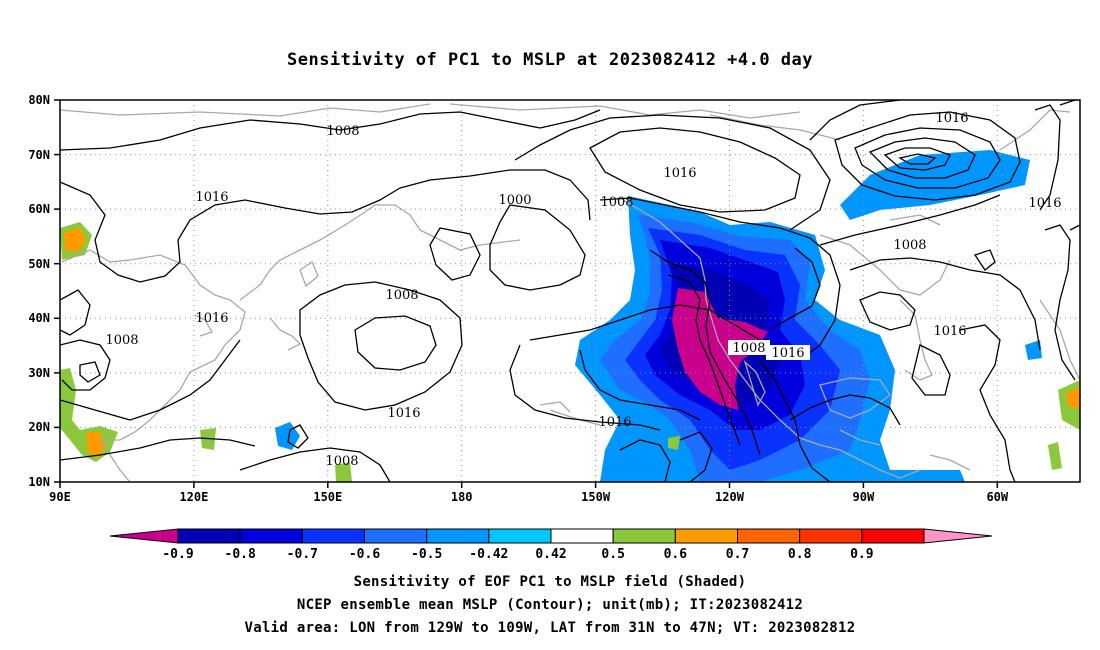  Describe the element at coordinates (364, 554) in the screenshot. I see `colorbar-tick-label: -0.6` at that location.